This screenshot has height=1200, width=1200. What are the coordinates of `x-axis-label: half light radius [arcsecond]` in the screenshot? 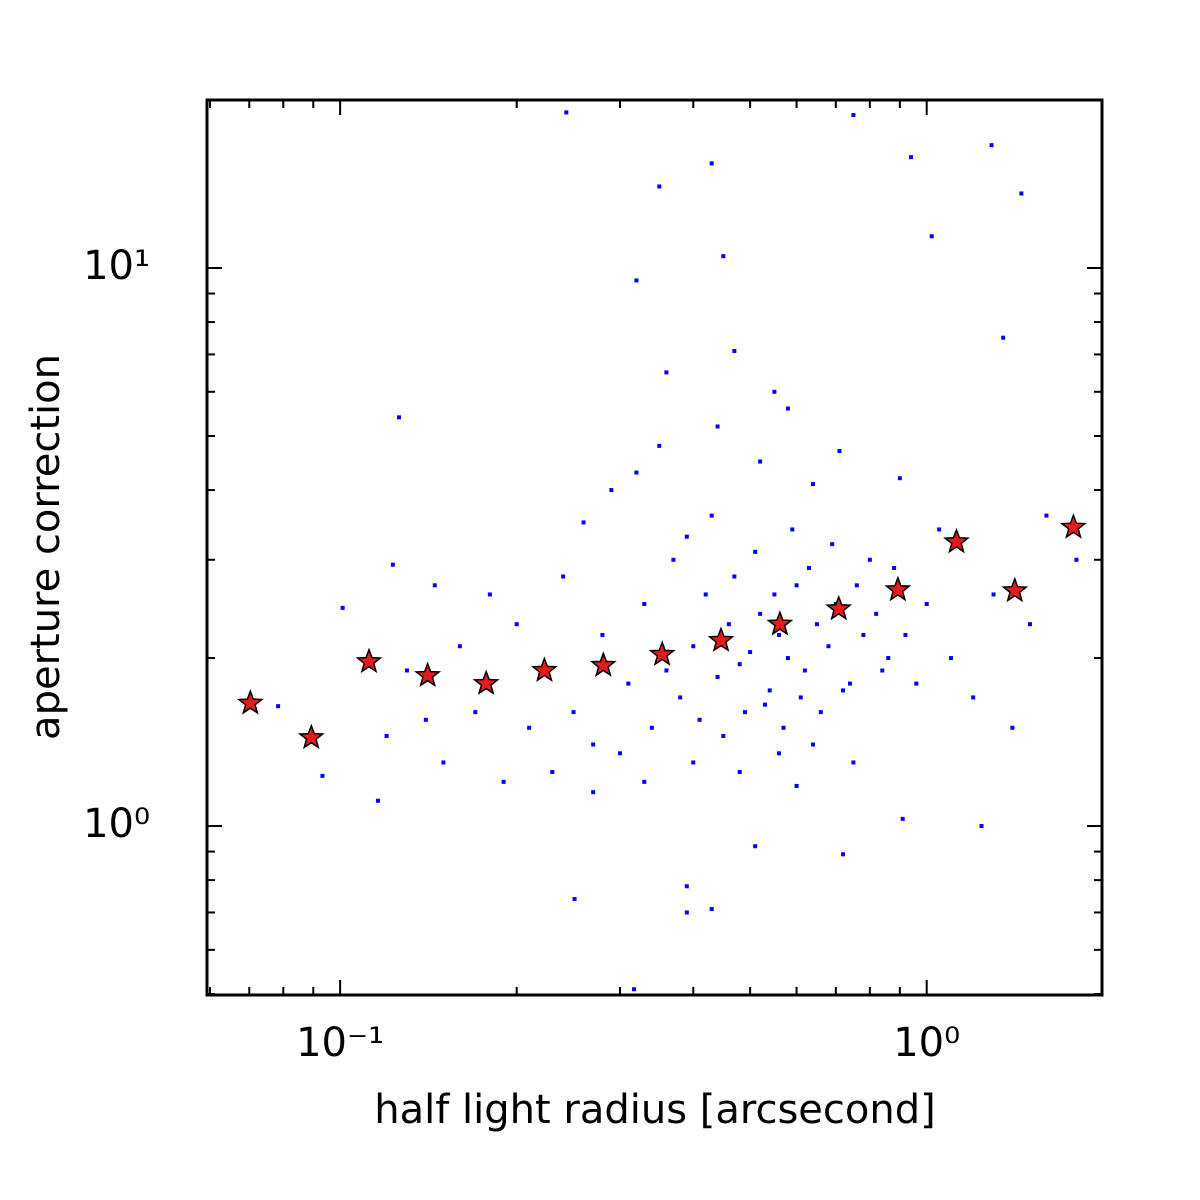 It's located at (654, 1110).